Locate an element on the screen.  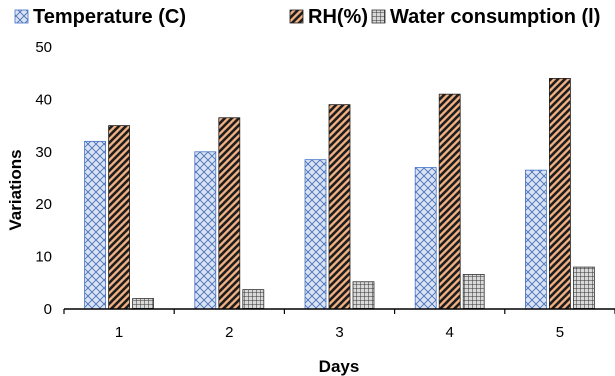
legend-rh-swatch is located at coordinates (296, 16).